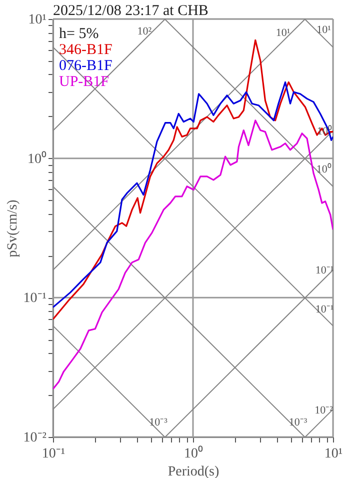 This screenshot has width=347, height=478. Describe the element at coordinates (79, 34) in the screenshot. I see `legend-title: h= 5%` at that location.